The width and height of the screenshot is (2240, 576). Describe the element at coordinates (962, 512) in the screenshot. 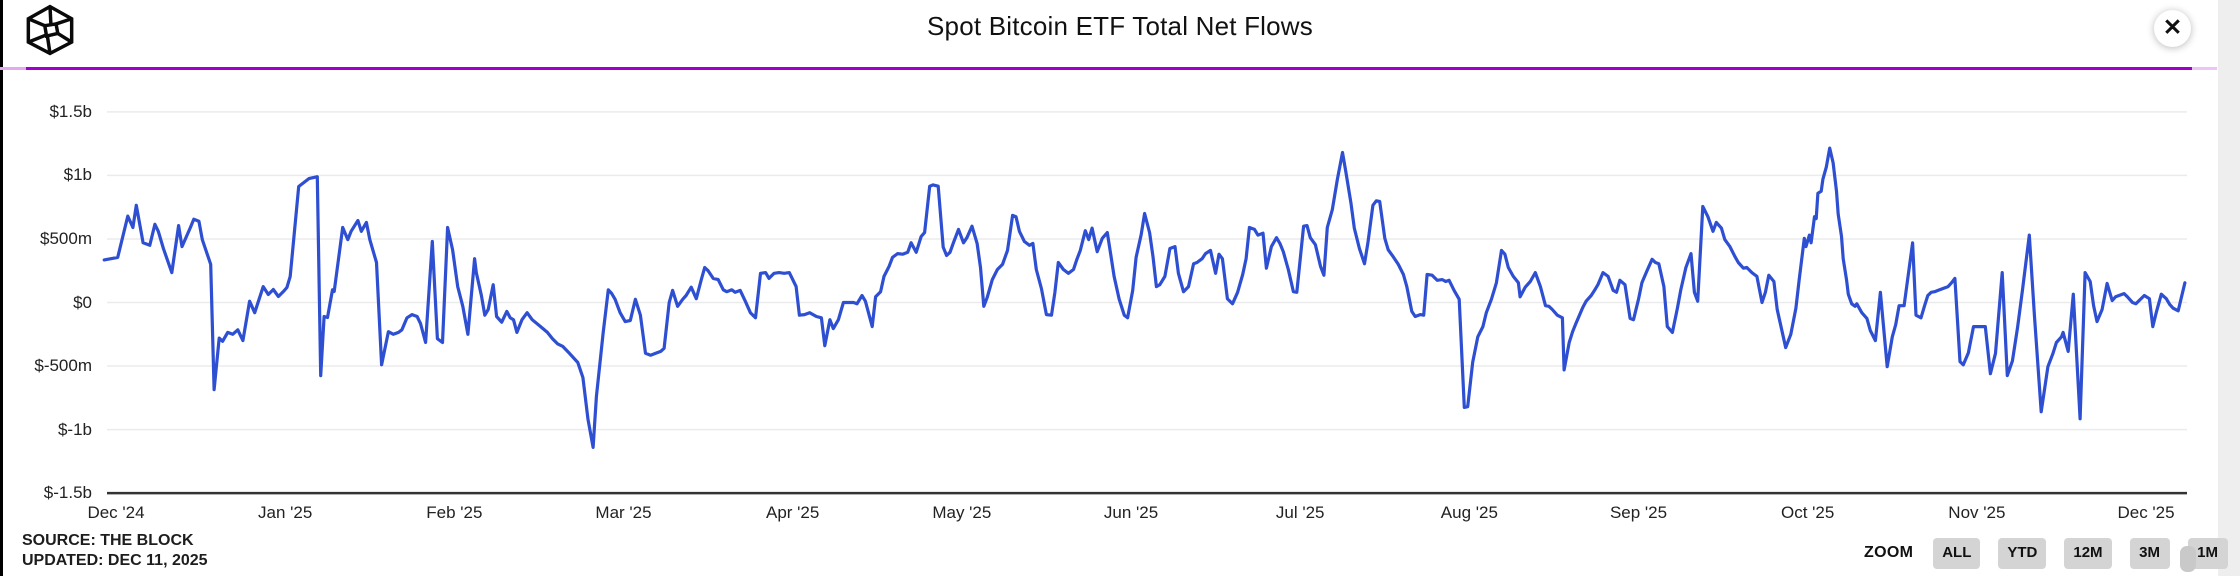

I see `x-axis-tick-label: May '25` at that location.